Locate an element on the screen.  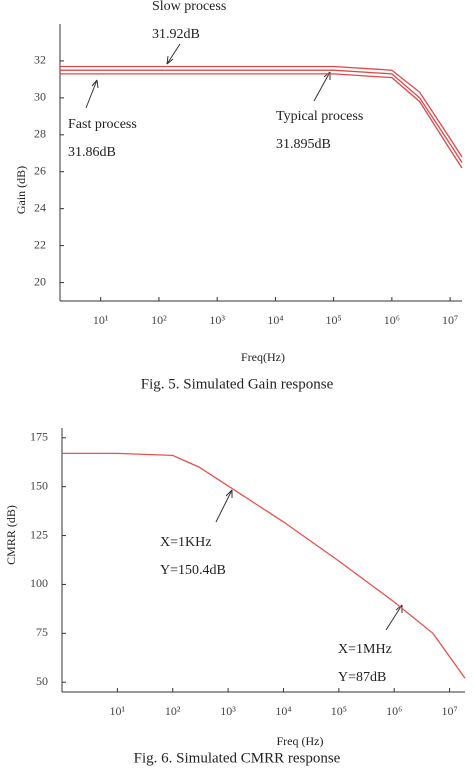
annotation: 31.92dB is located at coordinates (176, 34).